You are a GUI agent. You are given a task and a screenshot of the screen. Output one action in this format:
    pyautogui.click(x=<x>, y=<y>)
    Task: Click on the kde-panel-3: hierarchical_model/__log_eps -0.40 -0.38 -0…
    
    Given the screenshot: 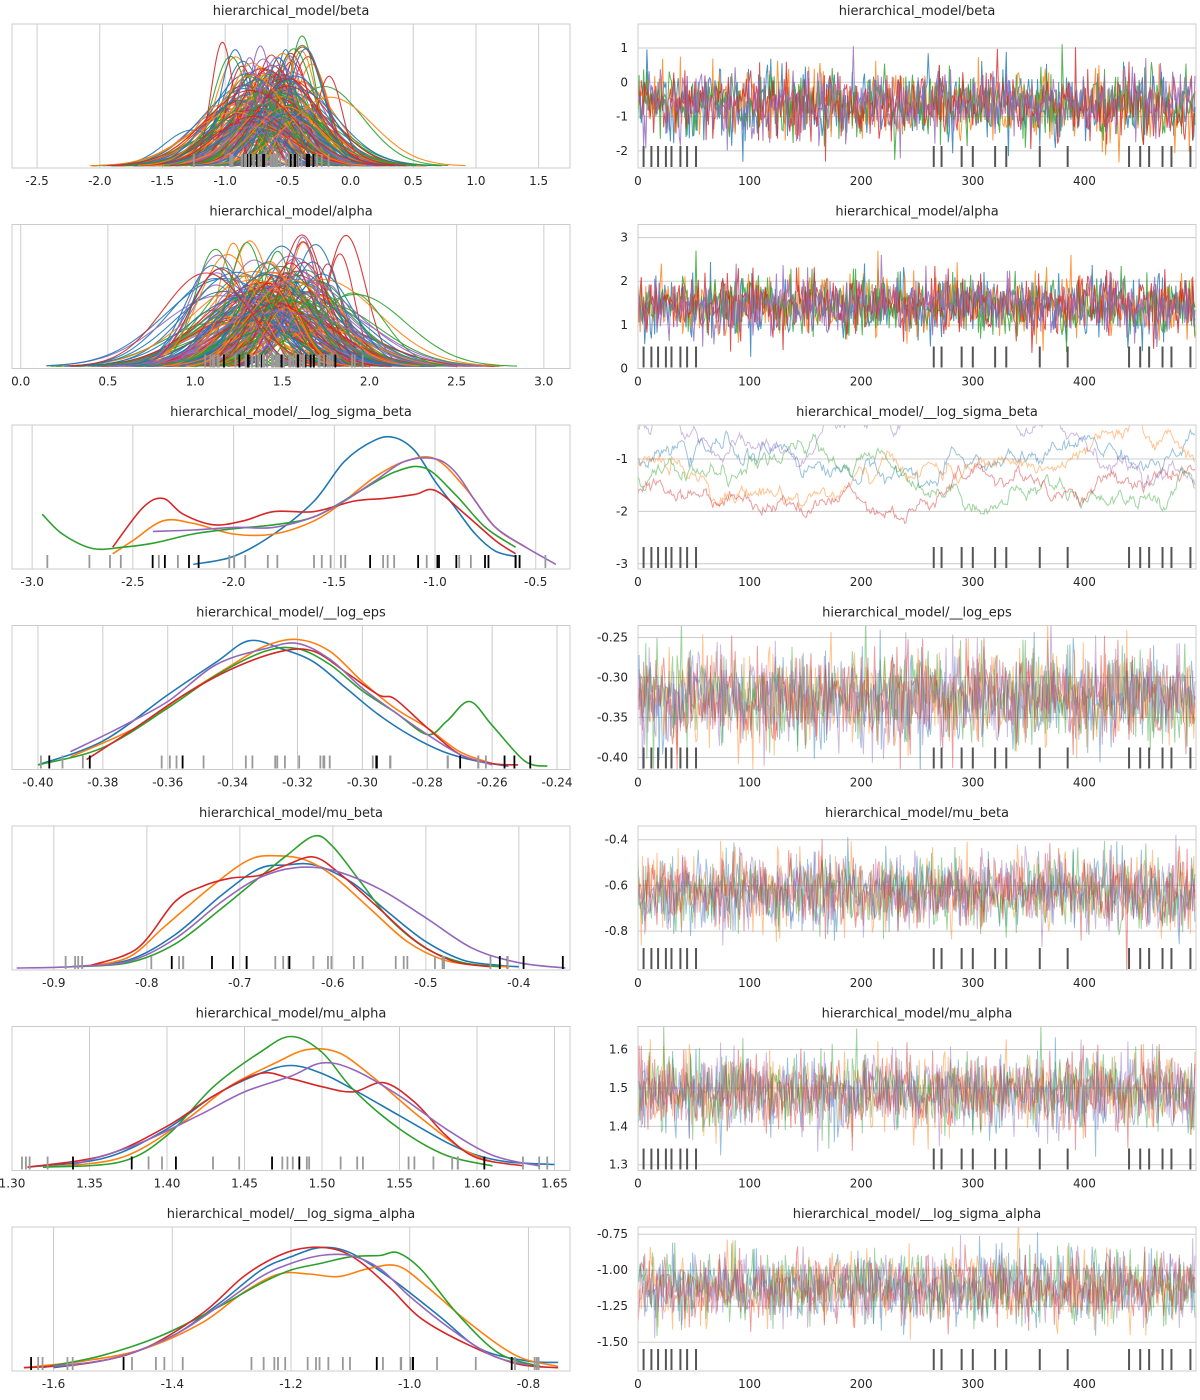 What is the action you would take?
    pyautogui.click(x=292, y=698)
    